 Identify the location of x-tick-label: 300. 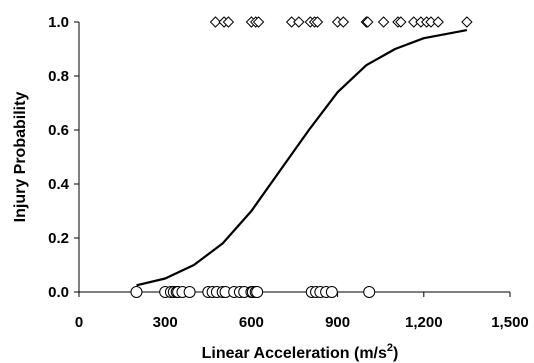
(165, 322).